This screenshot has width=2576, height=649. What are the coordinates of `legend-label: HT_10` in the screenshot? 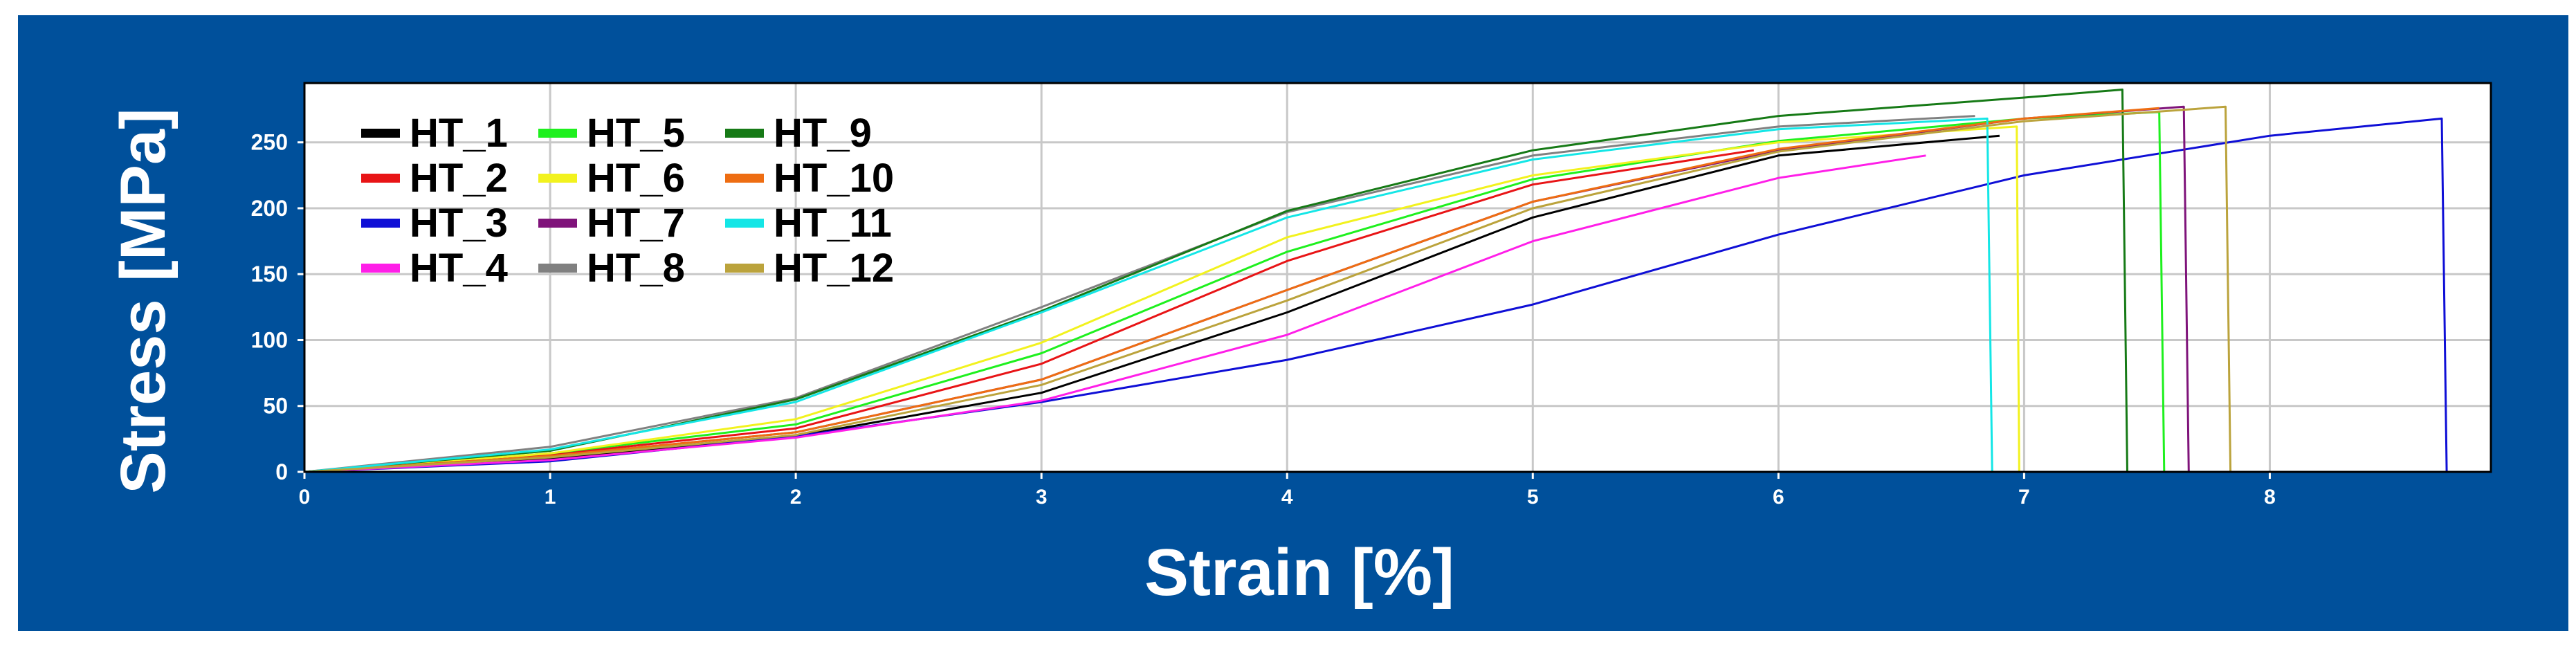 It's located at (834, 178).